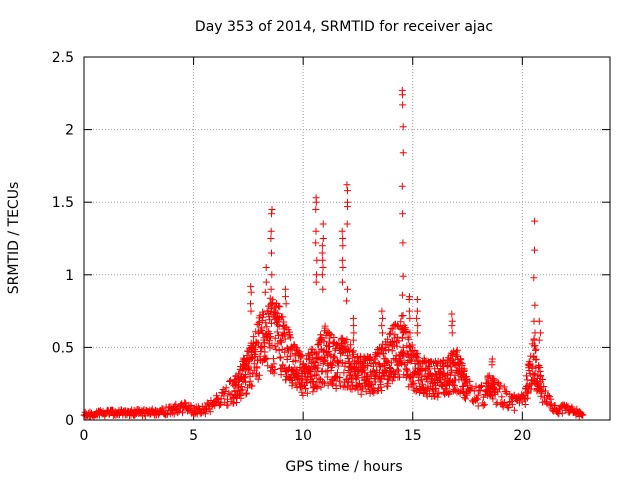 Image resolution: width=640 pixels, height=480 pixels. Describe the element at coordinates (69, 421) in the screenshot. I see `y-tick-label: 0` at that location.